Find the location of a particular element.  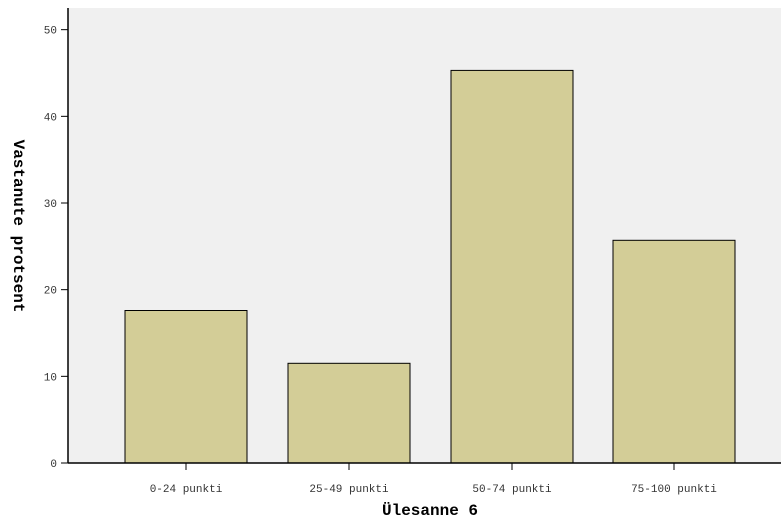

x-tick-label: 50-74 punkti is located at coordinates (512, 490).